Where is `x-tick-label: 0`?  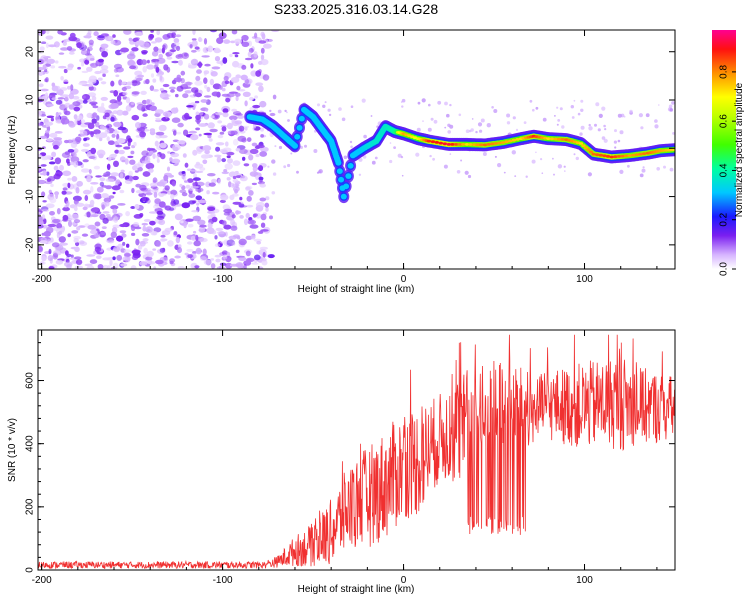
x-tick-label: 0 is located at coordinates (404, 279).